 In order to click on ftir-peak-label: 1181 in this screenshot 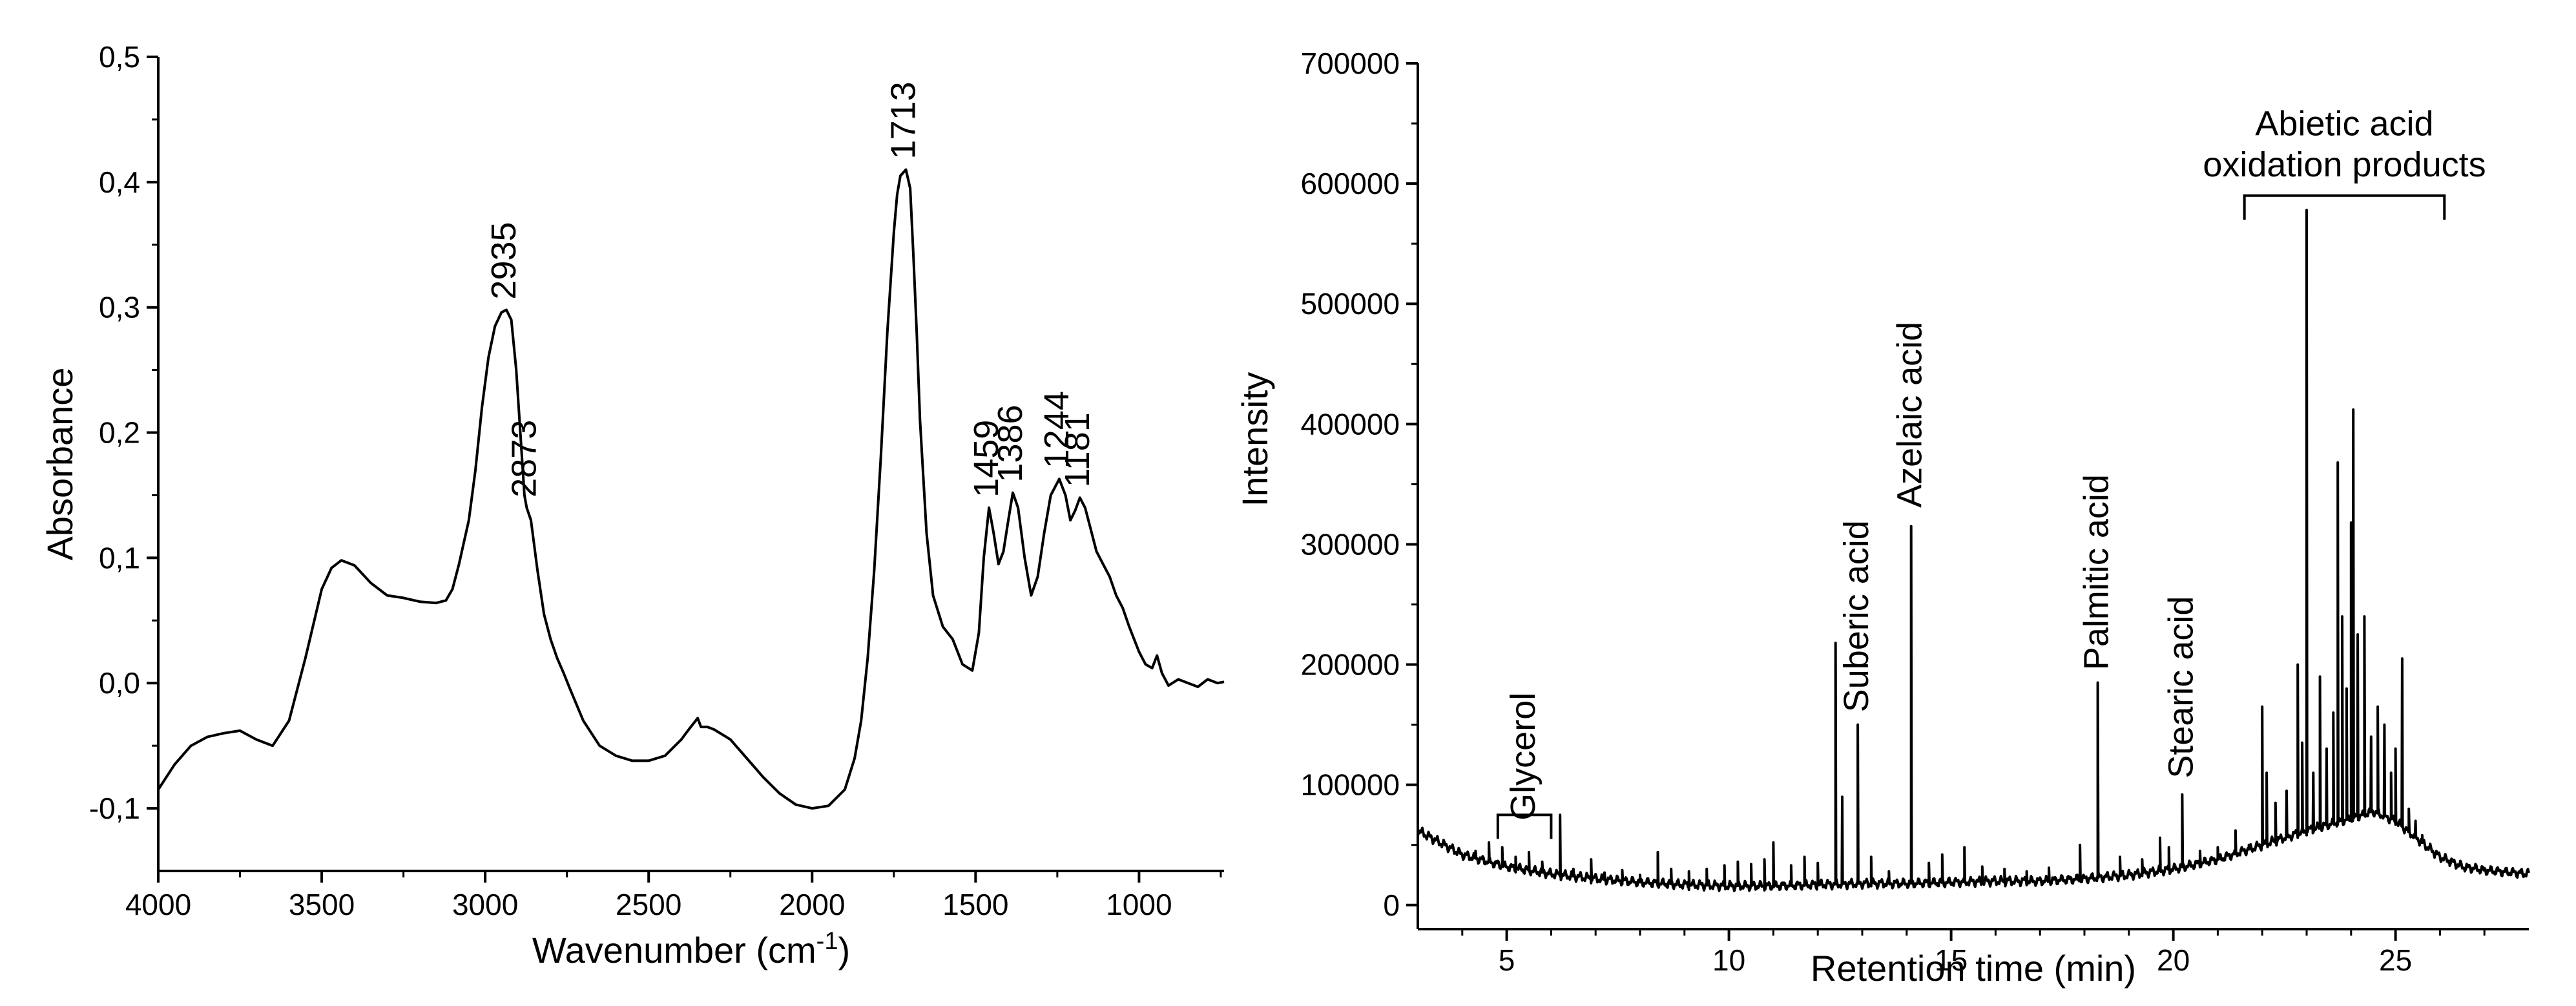, I will do `click(1077, 449)`.